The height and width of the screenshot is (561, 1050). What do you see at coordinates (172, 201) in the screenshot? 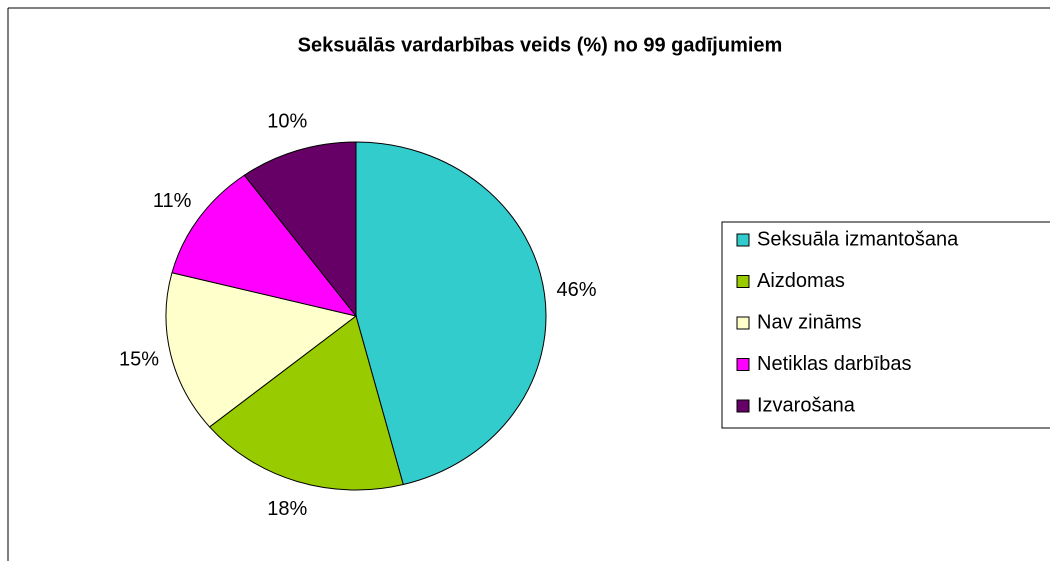
I see `data-label: 11%` at bounding box center [172, 201].